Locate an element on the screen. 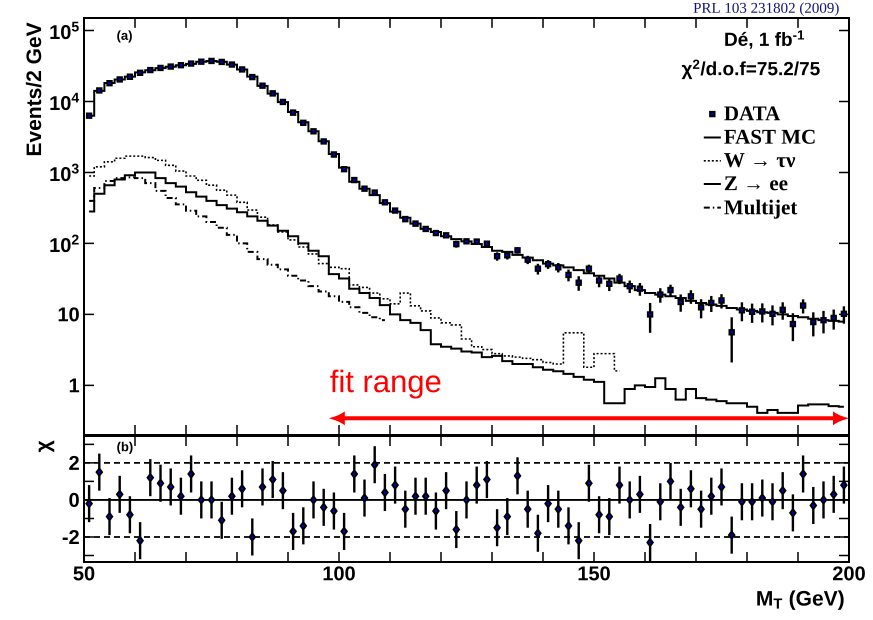 The image size is (873, 620). legend-label: W → τν is located at coordinates (760, 160).